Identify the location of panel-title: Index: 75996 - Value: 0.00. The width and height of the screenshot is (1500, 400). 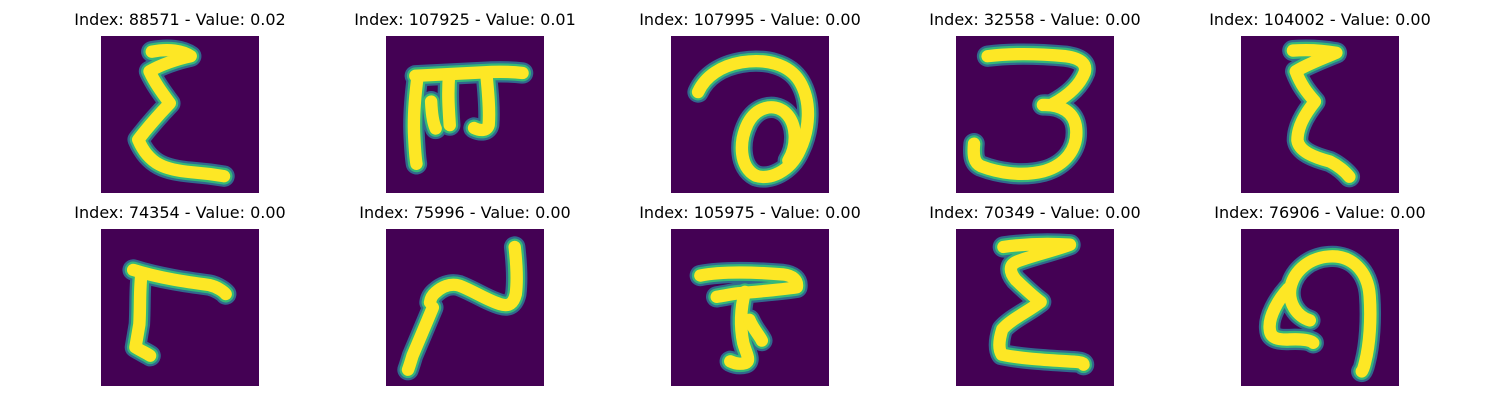
(465, 212).